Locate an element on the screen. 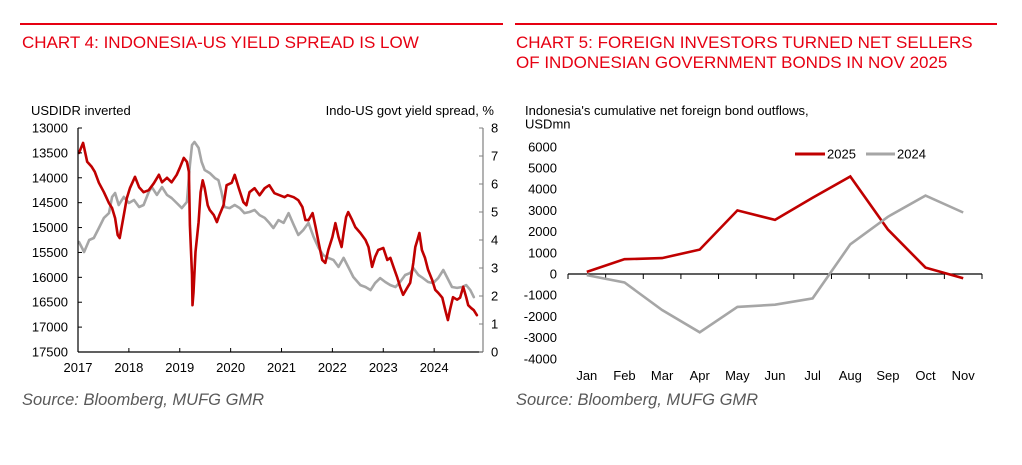 The image size is (1022, 465). x-tick-label: Nov is located at coordinates (964, 375).